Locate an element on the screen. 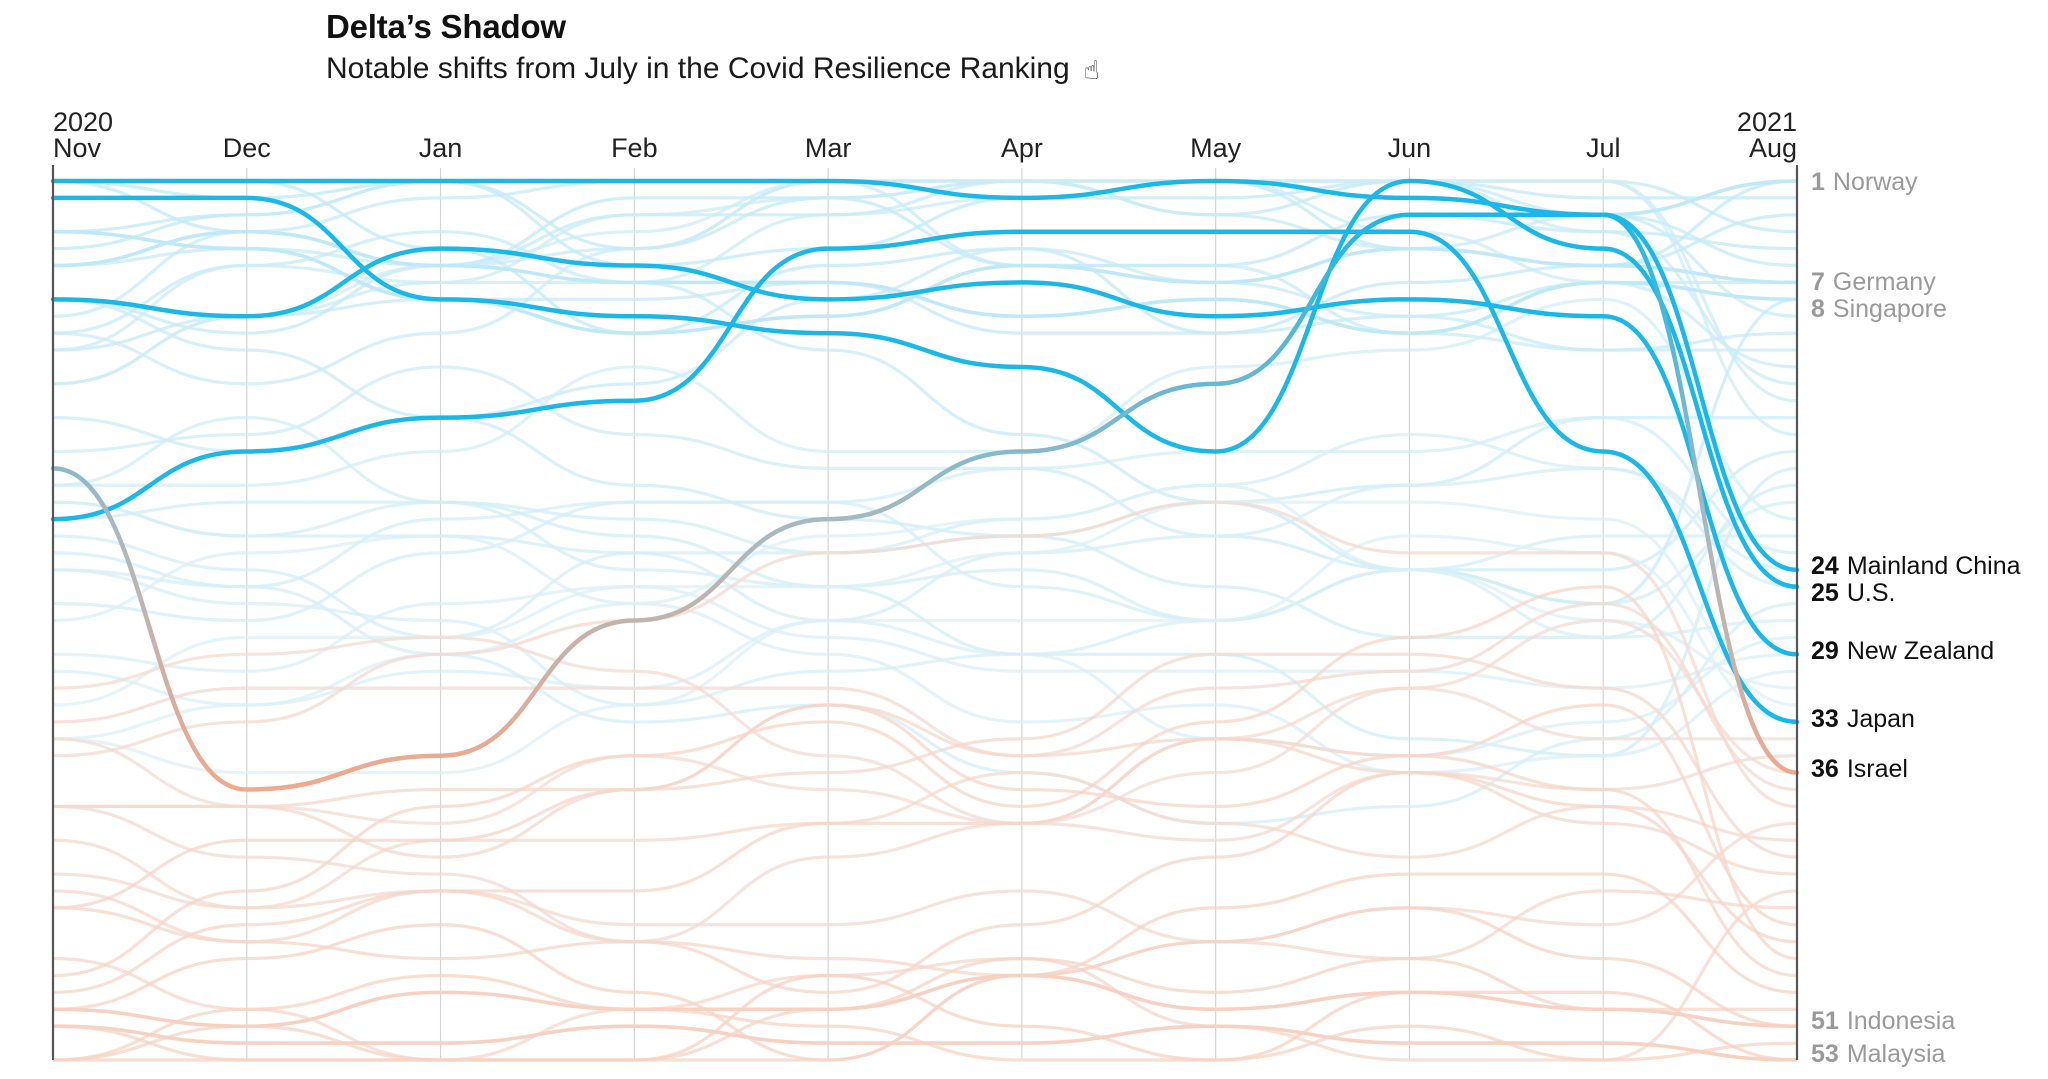 The image size is (2048, 1079). month-label-jul: Jul is located at coordinates (1603, 148).